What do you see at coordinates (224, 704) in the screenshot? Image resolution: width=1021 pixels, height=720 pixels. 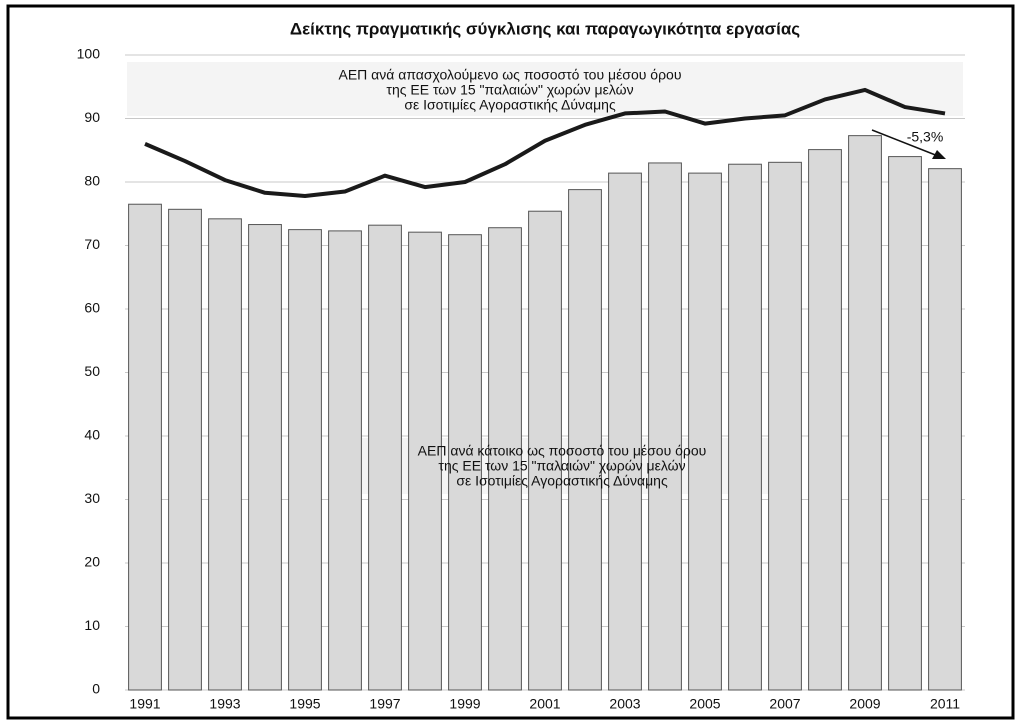 I see `x-tick-label: 1993` at bounding box center [224, 704].